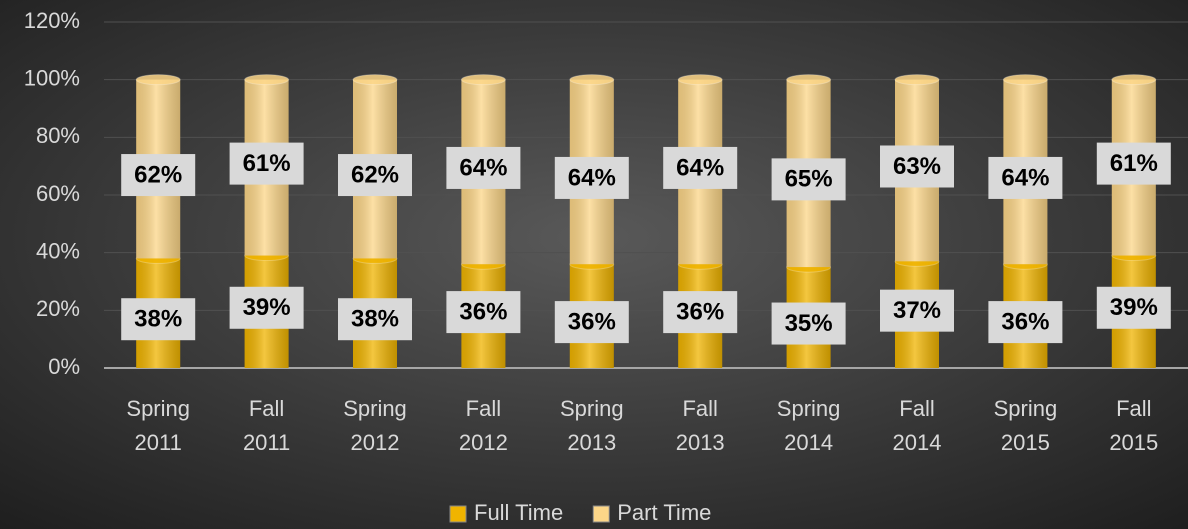 Image resolution: width=1188 pixels, height=529 pixels. Describe the element at coordinates (700, 425) in the screenshot. I see `x-tick-label: Fall 2013` at that location.